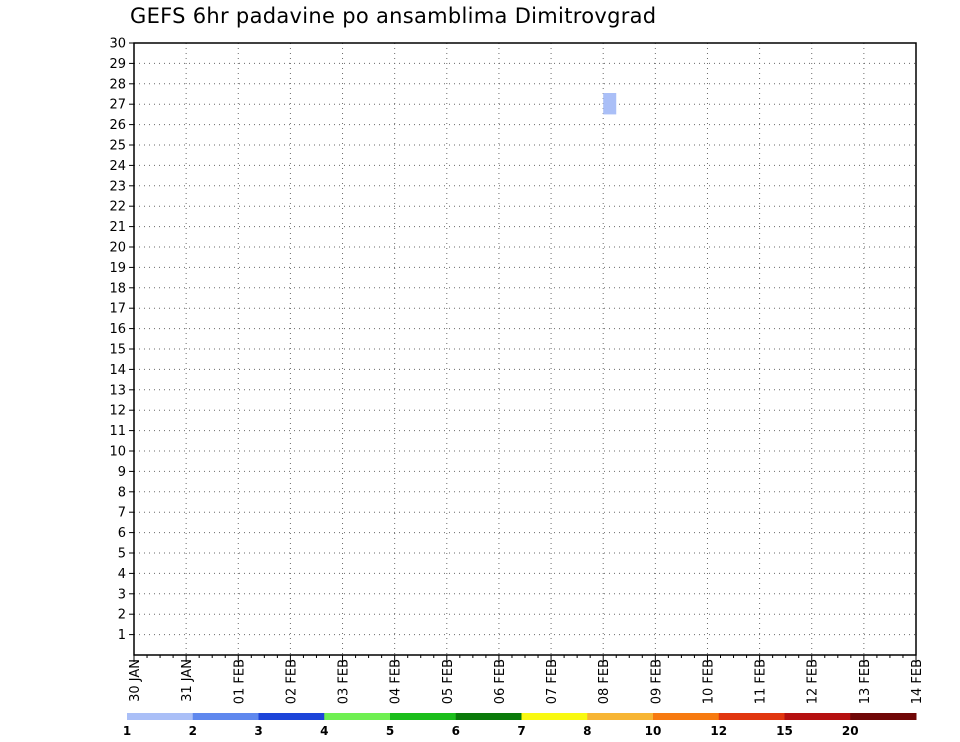 Image resolution: width=960 pixels, height=742 pixels. Describe the element at coordinates (456, 731) in the screenshot. I see `colorbar-label: 6` at that location.